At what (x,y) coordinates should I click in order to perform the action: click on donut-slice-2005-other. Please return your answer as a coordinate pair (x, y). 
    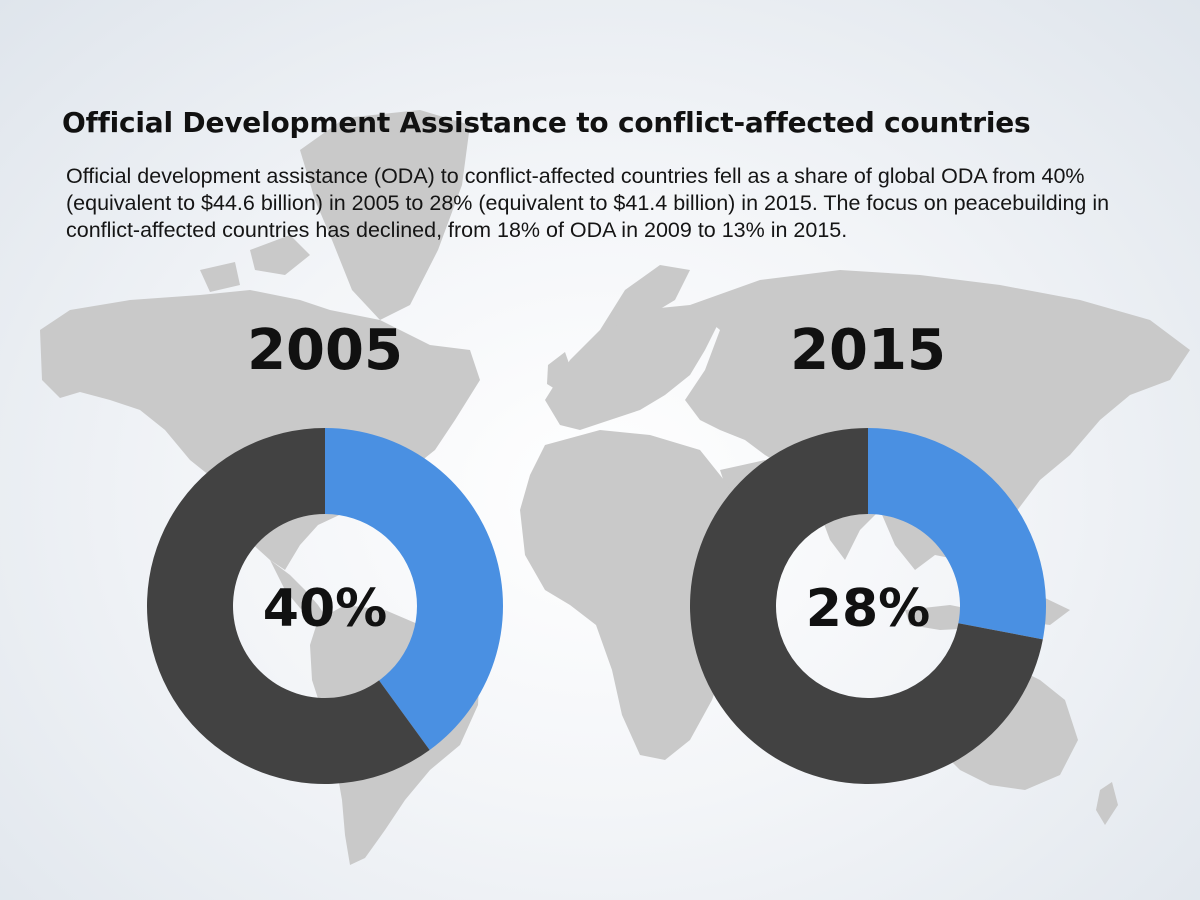
    Looking at the image, I should click on (288, 606).